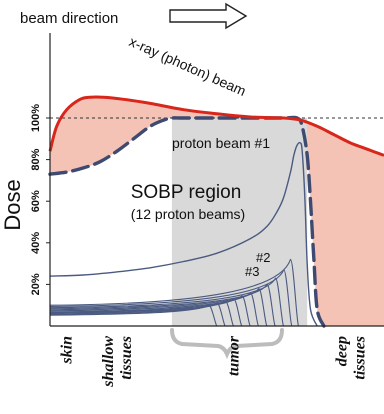 This screenshot has height=414, width=384. I want to click on ytick-label-100: 100%, so click(36, 118).